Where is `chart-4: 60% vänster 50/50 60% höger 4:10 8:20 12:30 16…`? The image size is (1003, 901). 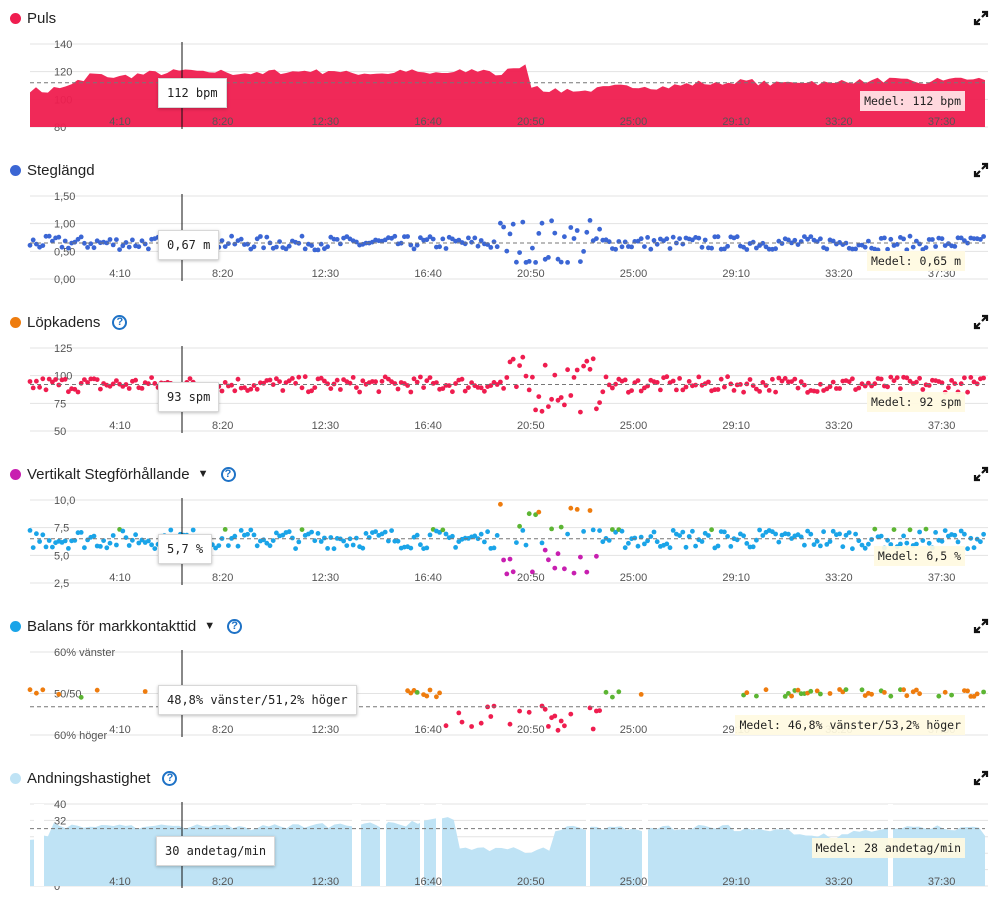 chart-4: 60% vänster 50/50 60% höger 4:10 8:20 12:30 16… is located at coordinates (507, 694).